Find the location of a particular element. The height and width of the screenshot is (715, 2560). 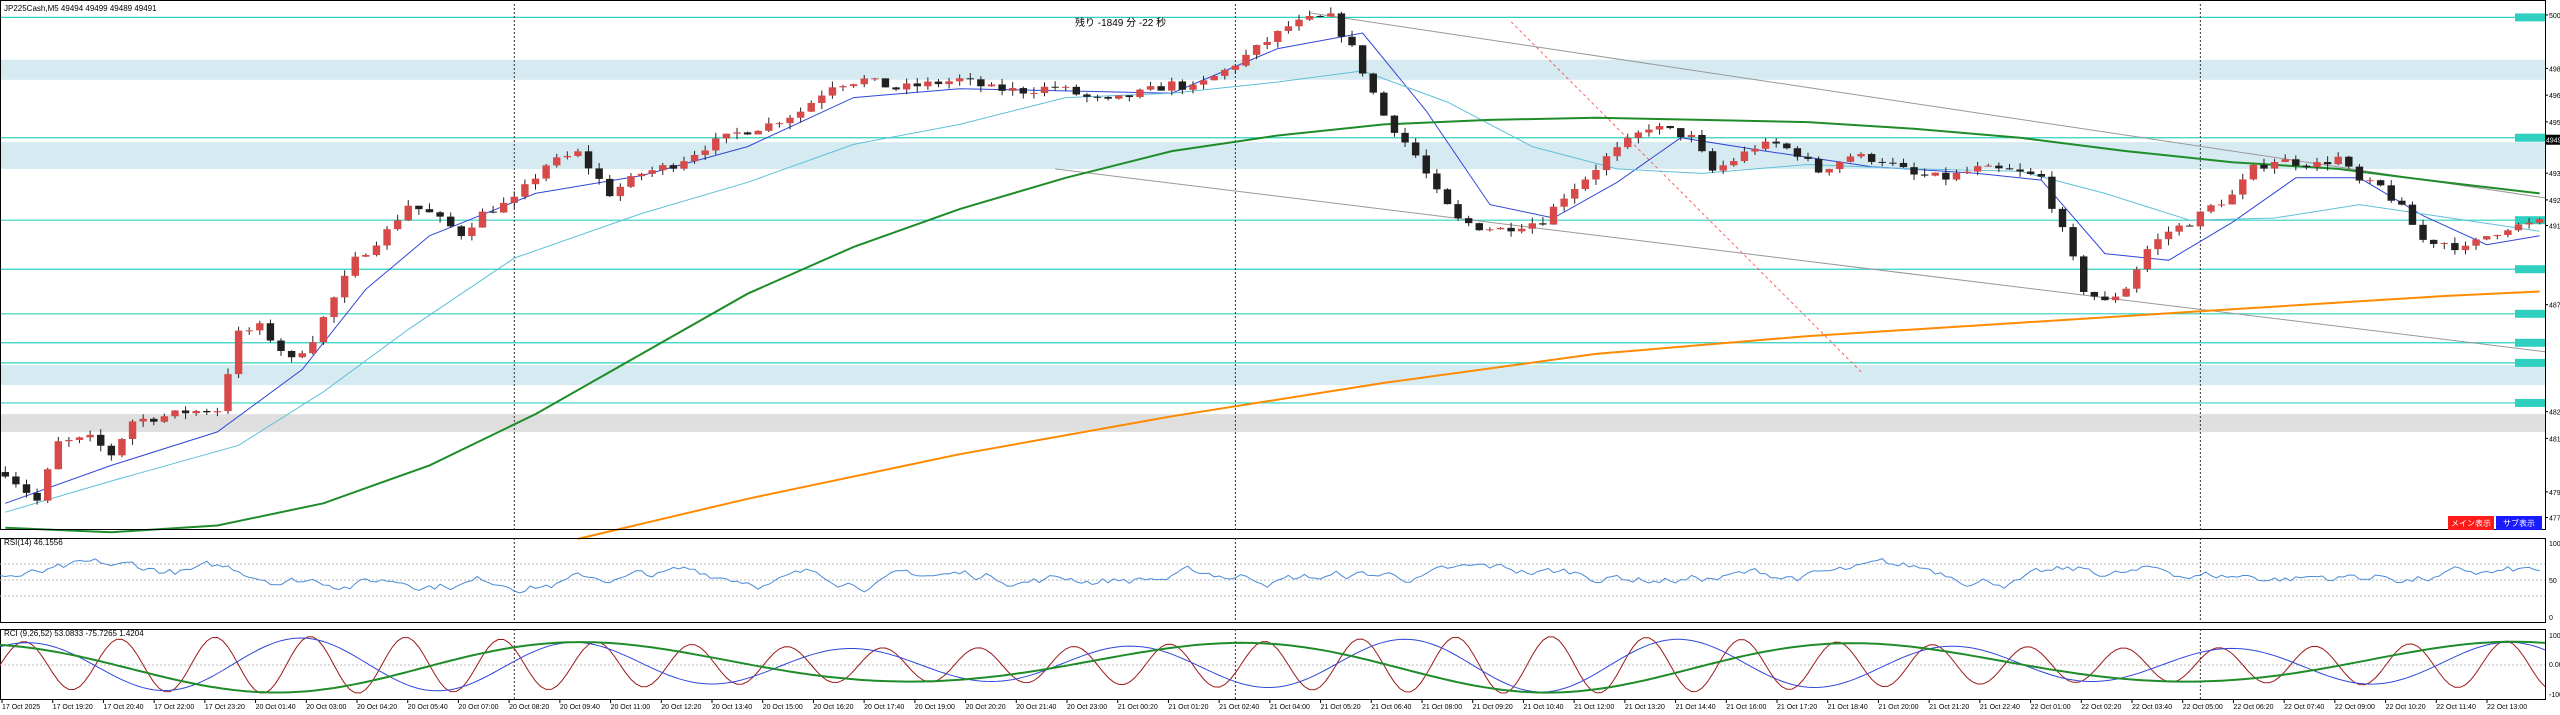

time-tick-label: 21 Oct 10:40 is located at coordinates (1543, 707).